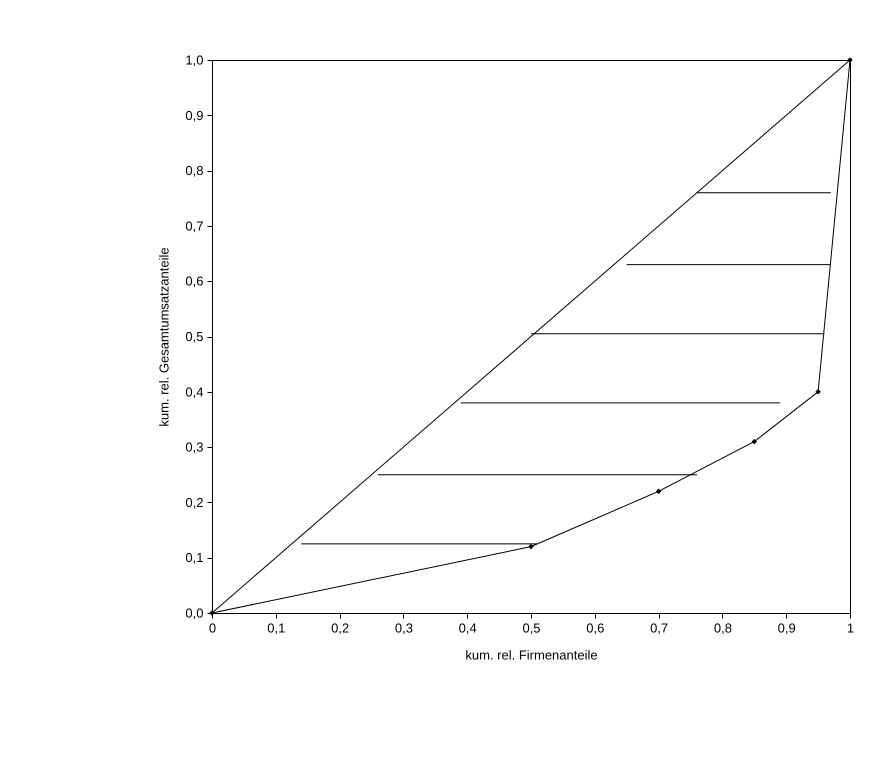 The image size is (890, 774). I want to click on x-tick-label: 0,7, so click(659, 628).